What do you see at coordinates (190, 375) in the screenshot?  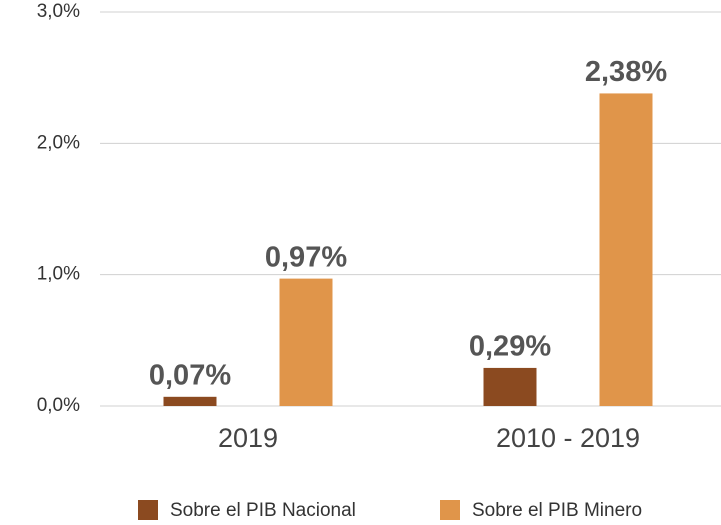 I see `value-label: 0,07%` at bounding box center [190, 375].